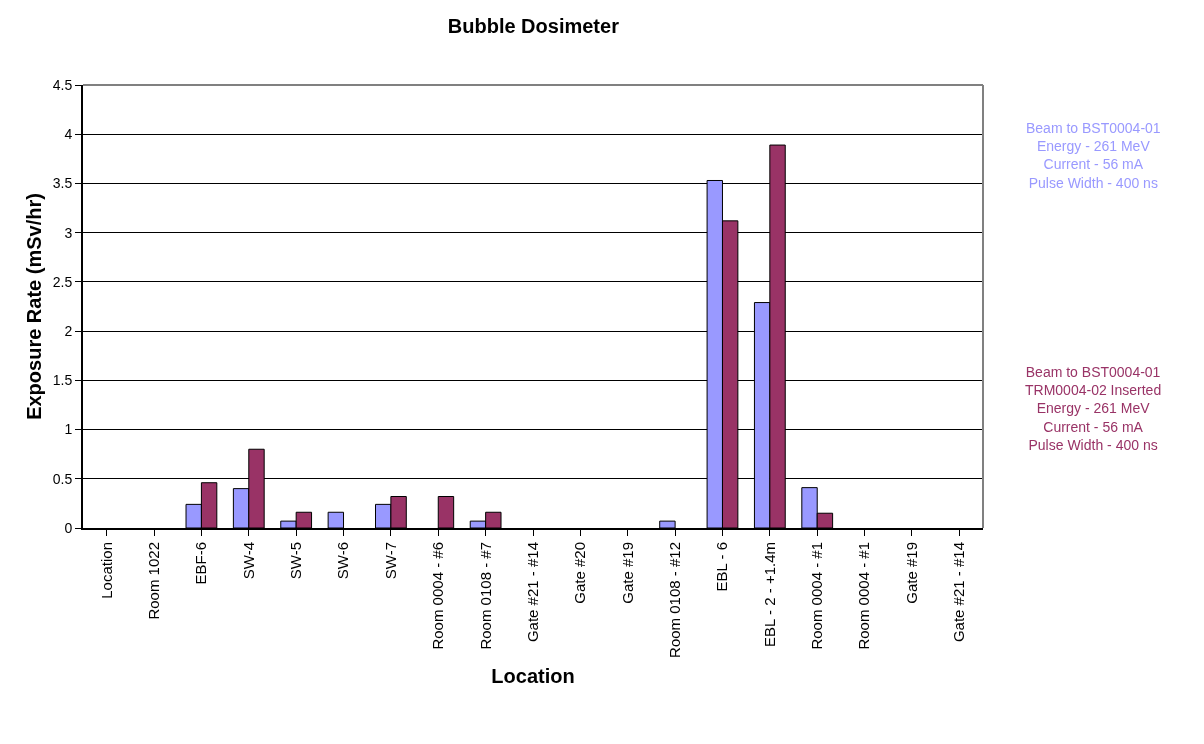  I want to click on x-tick-label: SW-4, so click(248, 561).